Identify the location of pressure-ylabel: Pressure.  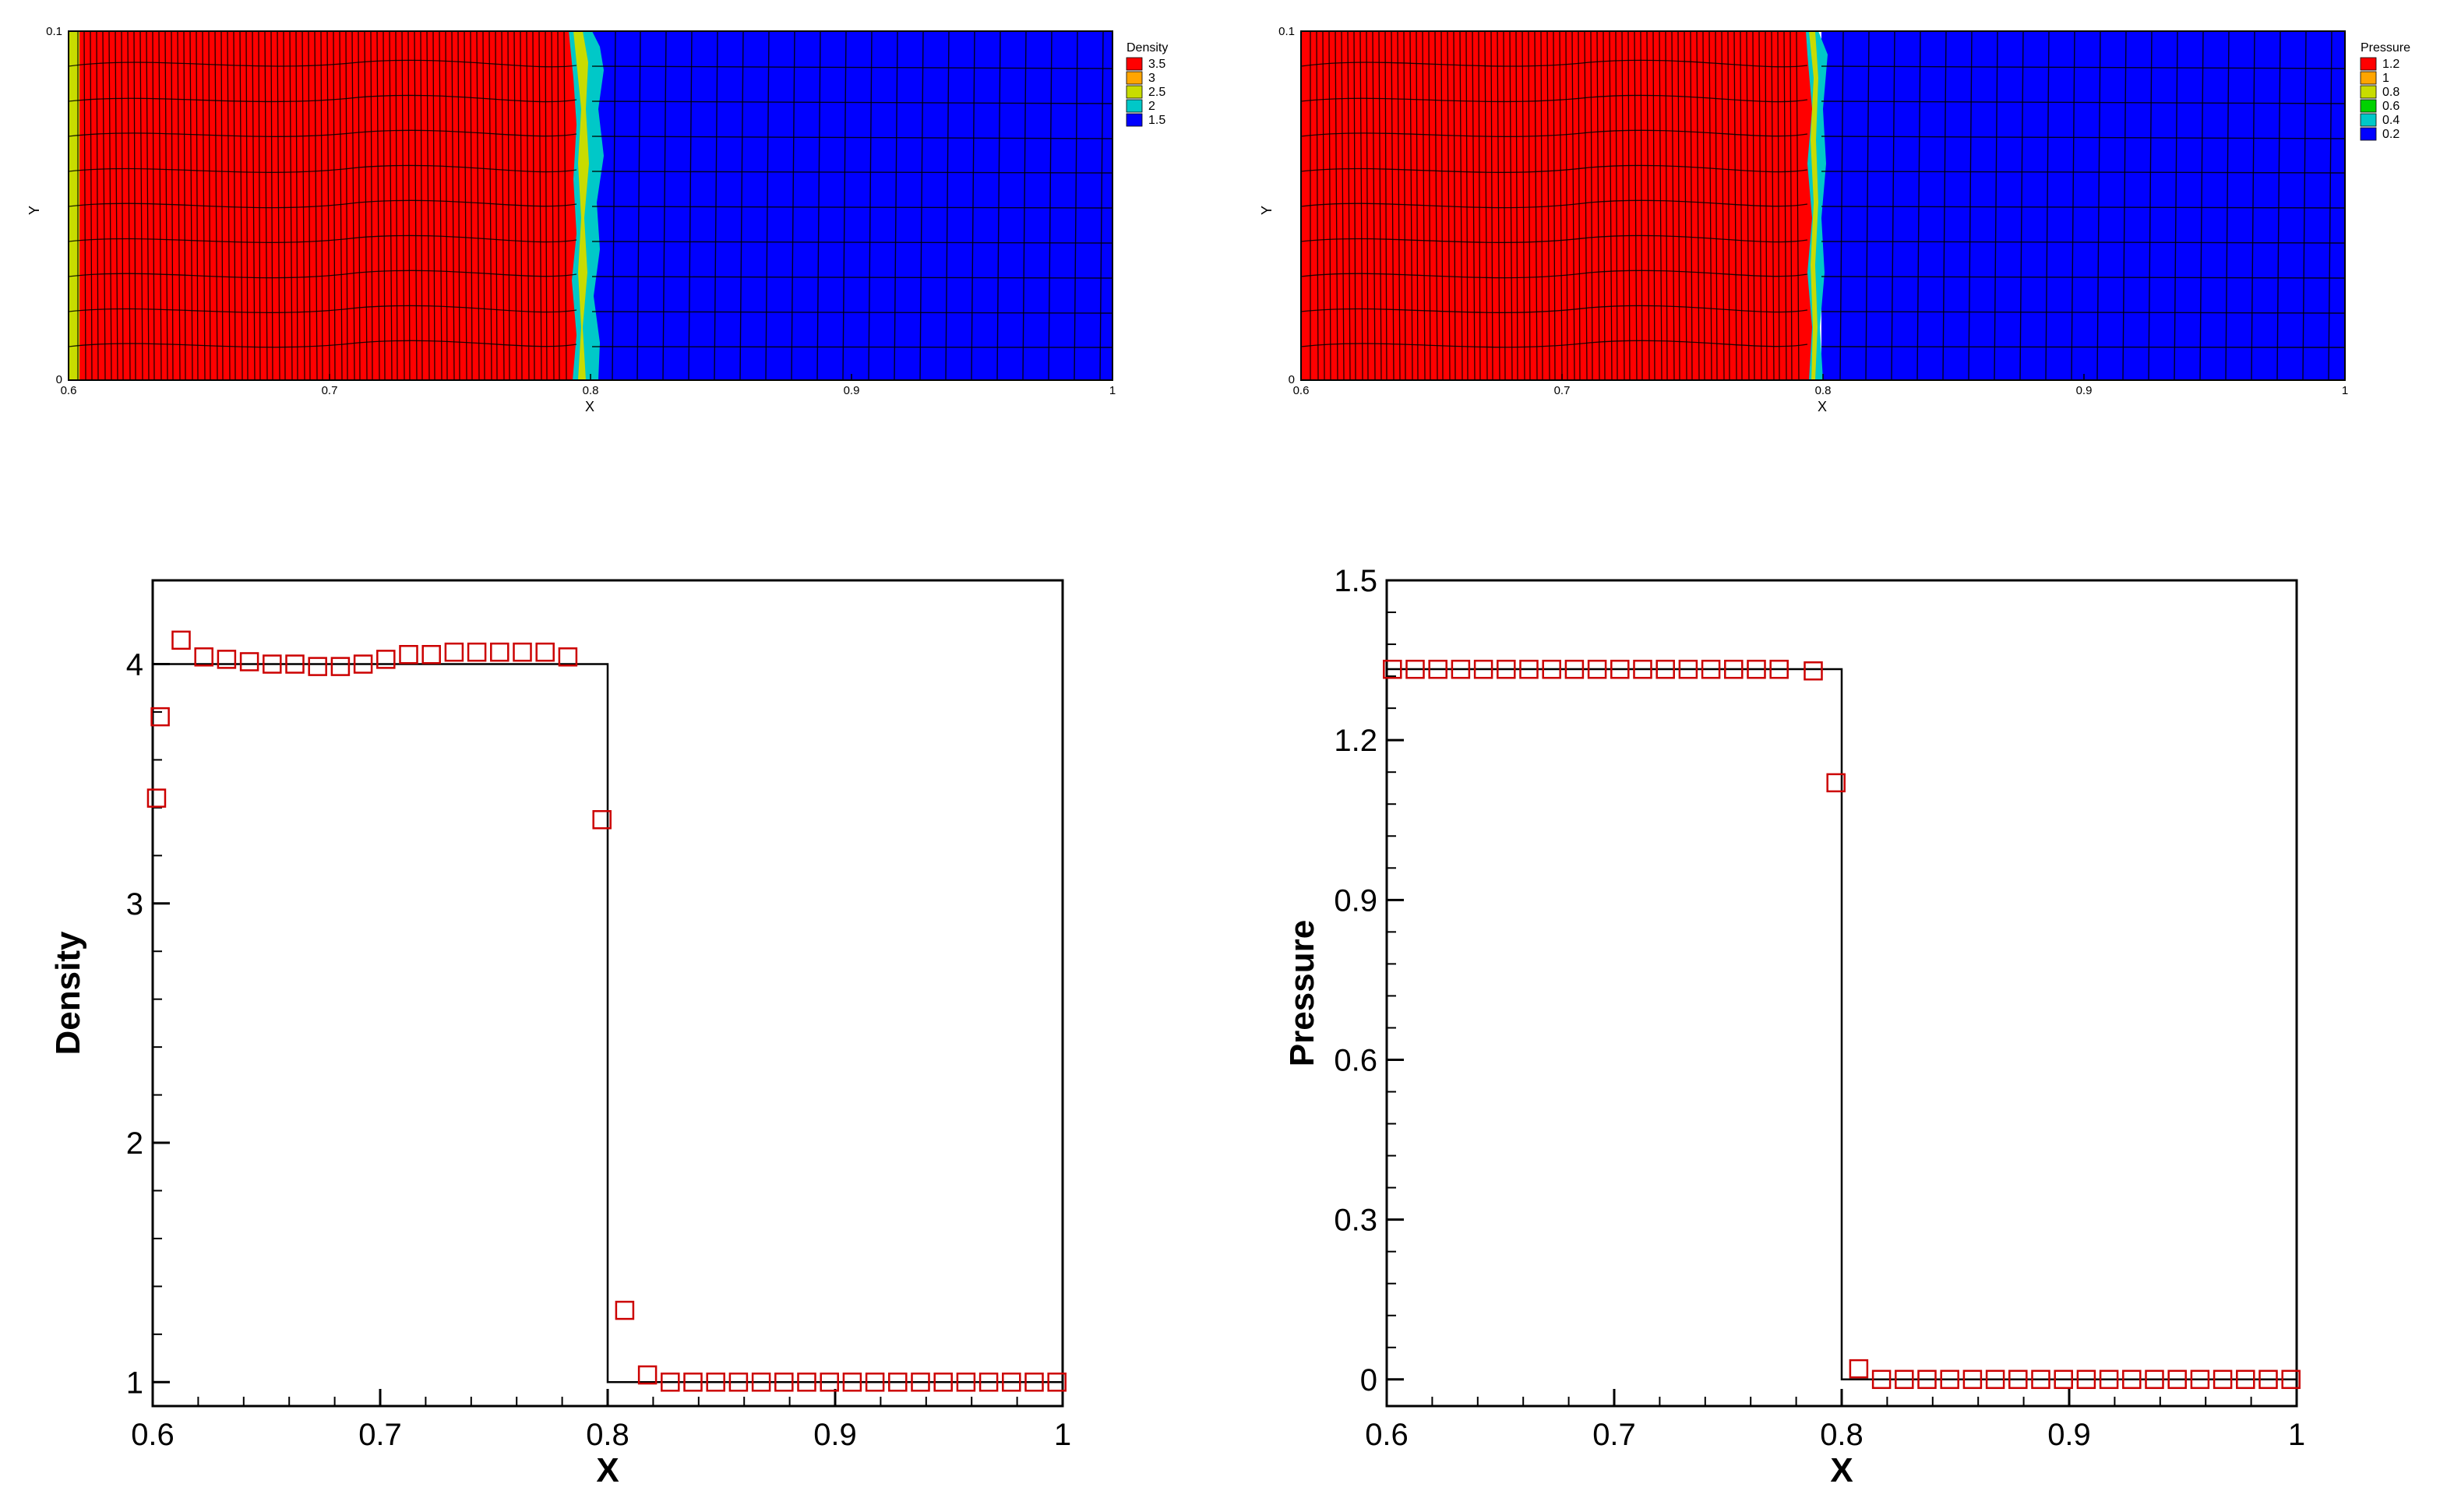
(1302, 993).